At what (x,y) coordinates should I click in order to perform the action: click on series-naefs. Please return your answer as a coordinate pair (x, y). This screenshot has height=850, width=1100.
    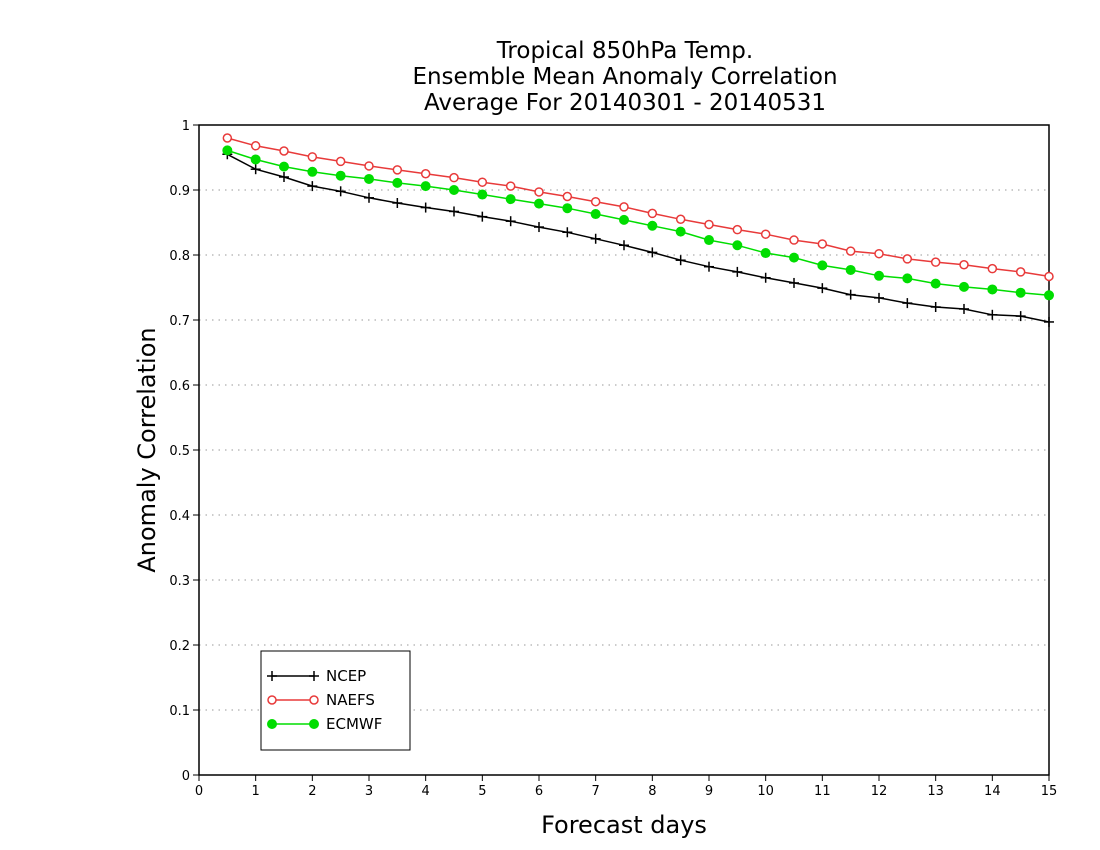
    Looking at the image, I should click on (638, 207).